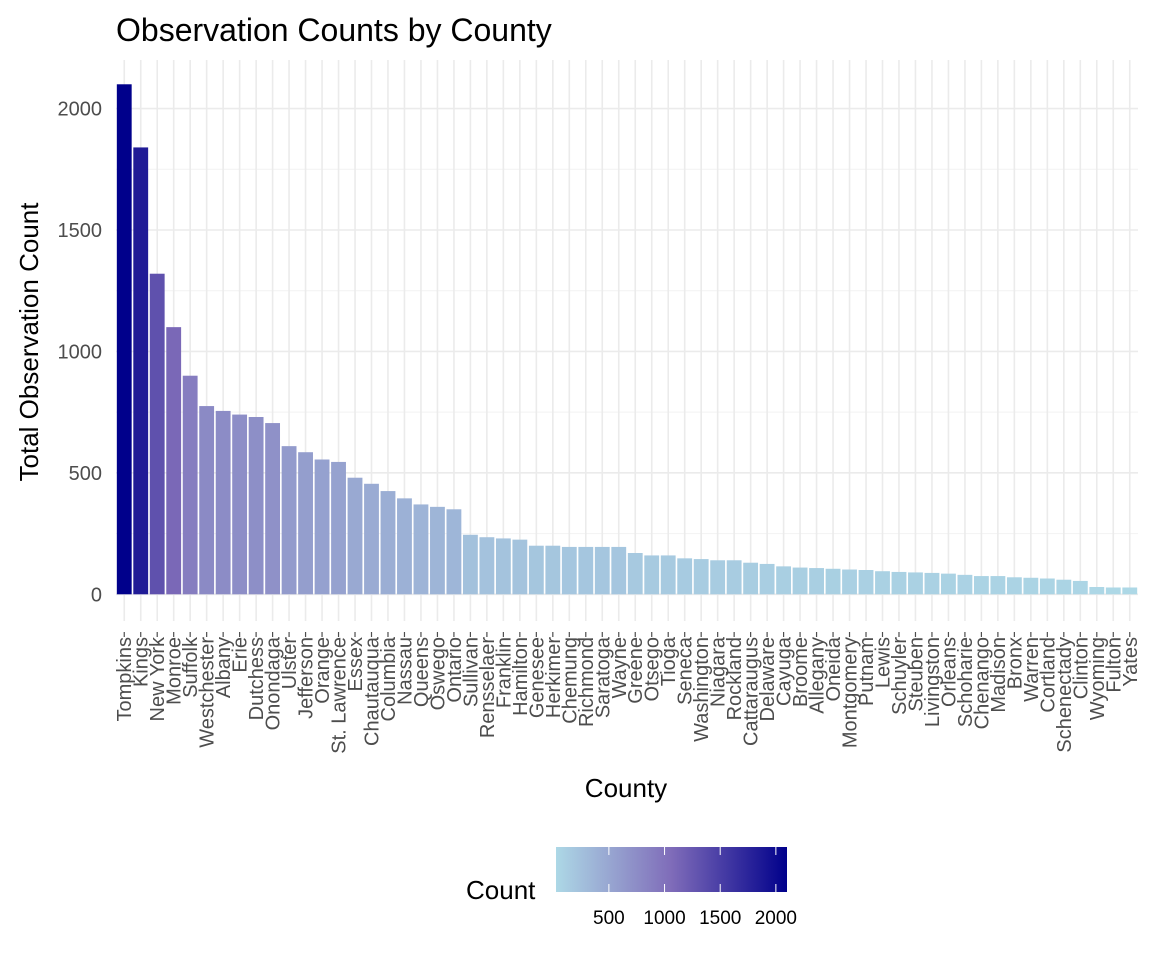 This screenshot has height=960, width=1152. Describe the element at coordinates (334, 30) in the screenshot. I see `chart-title: Observation Counts by County` at that location.